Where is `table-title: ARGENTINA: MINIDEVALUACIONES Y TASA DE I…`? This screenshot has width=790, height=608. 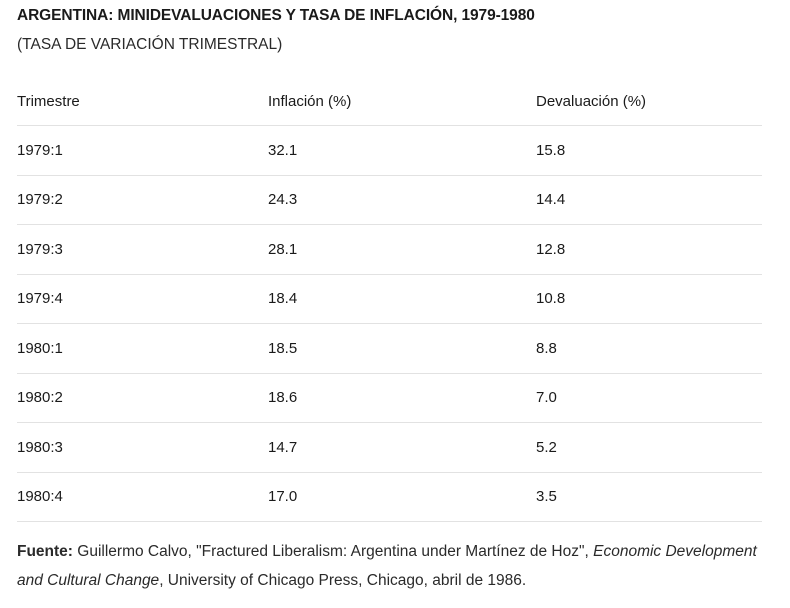 table-title: ARGENTINA: MINIDEVALUACIONES Y TASA DE I… is located at coordinates (276, 15).